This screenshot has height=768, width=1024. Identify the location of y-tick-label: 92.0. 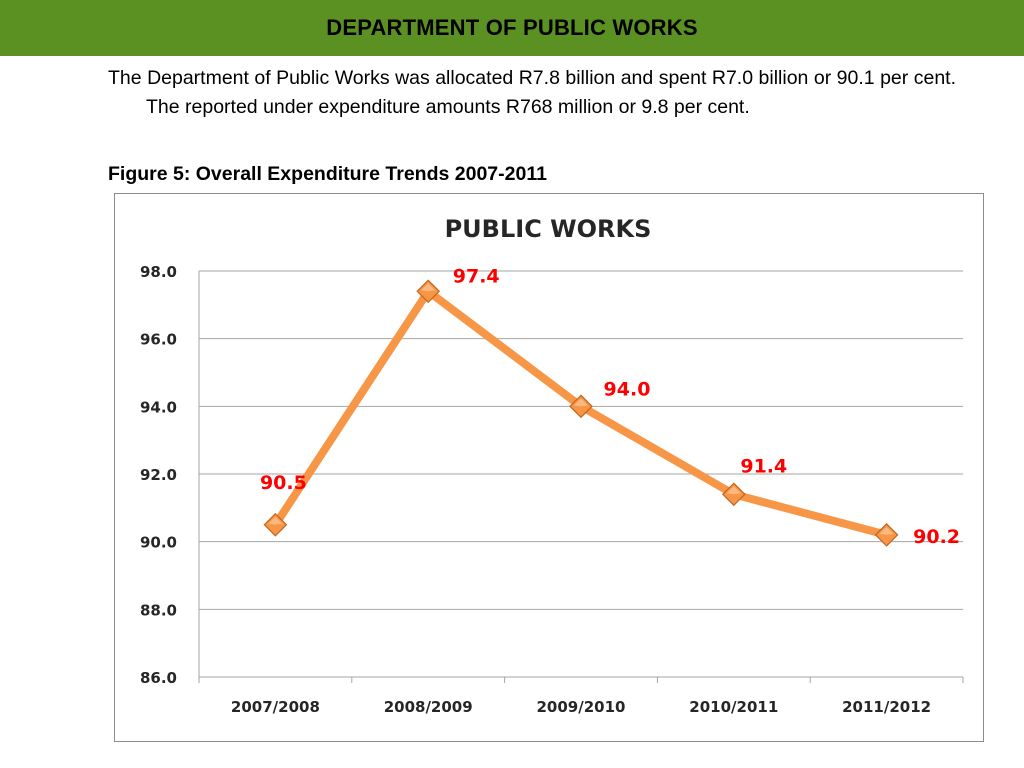
(158, 475).